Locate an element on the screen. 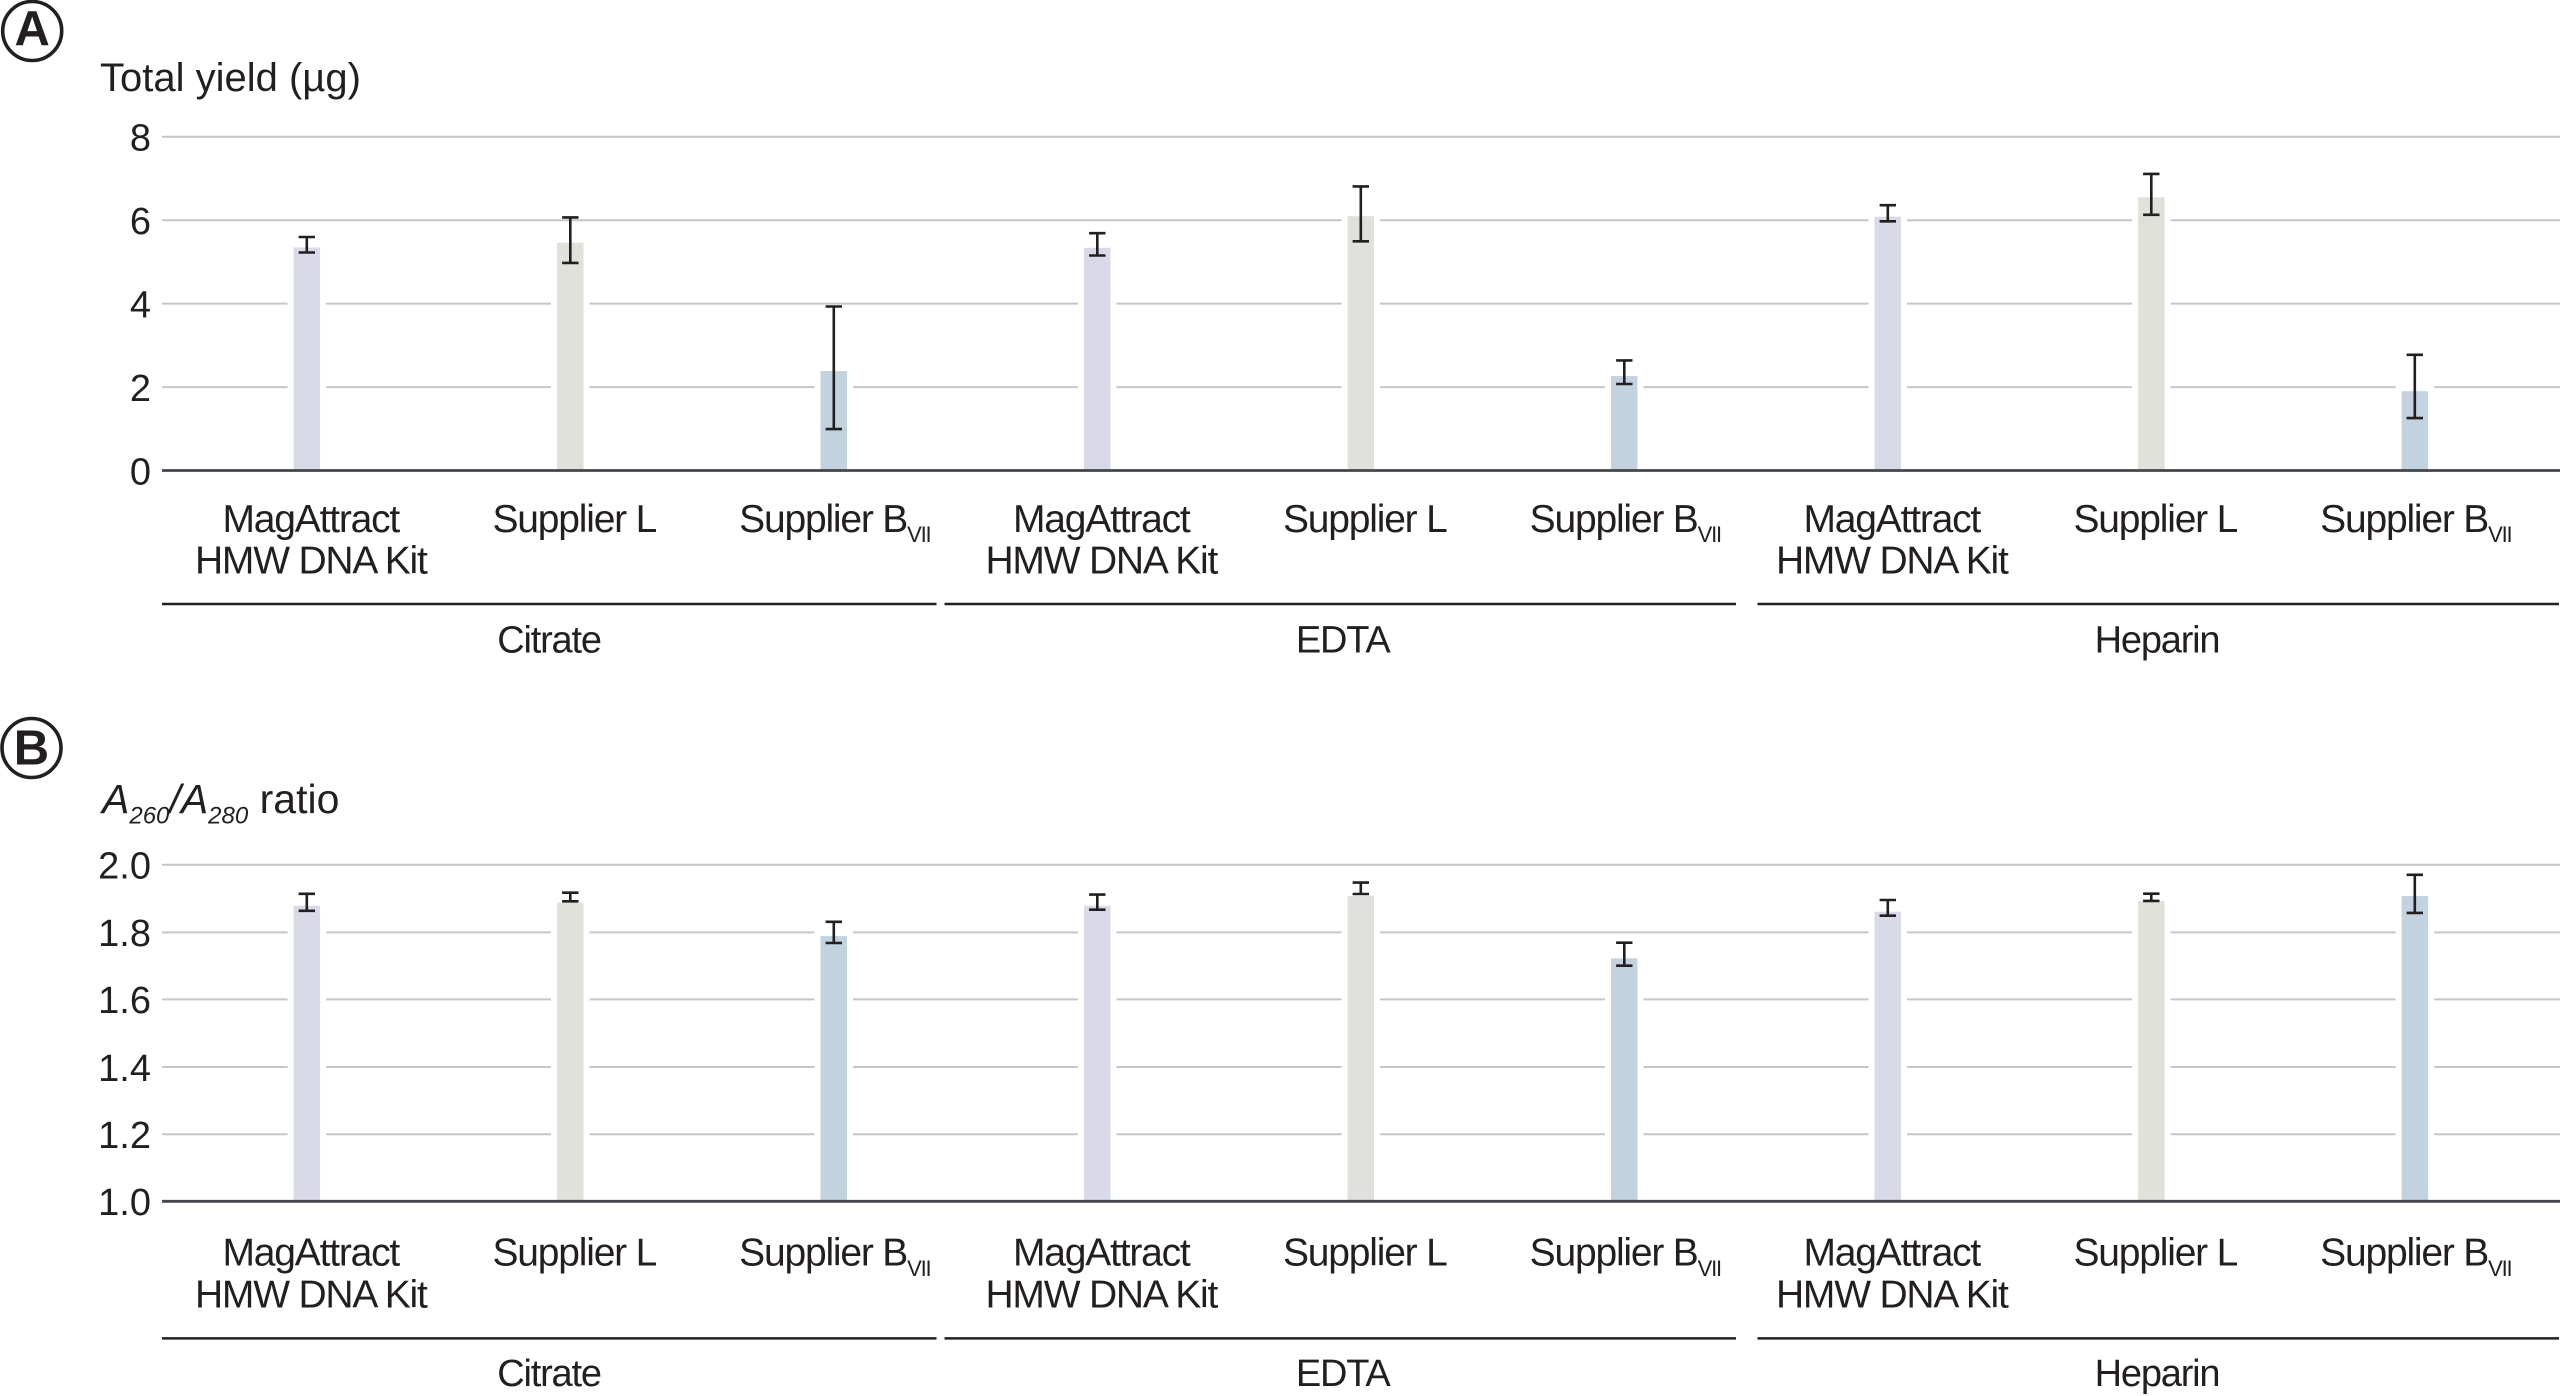 This screenshot has height=1396, width=2560. svg-text: 2 is located at coordinates (140, 389).